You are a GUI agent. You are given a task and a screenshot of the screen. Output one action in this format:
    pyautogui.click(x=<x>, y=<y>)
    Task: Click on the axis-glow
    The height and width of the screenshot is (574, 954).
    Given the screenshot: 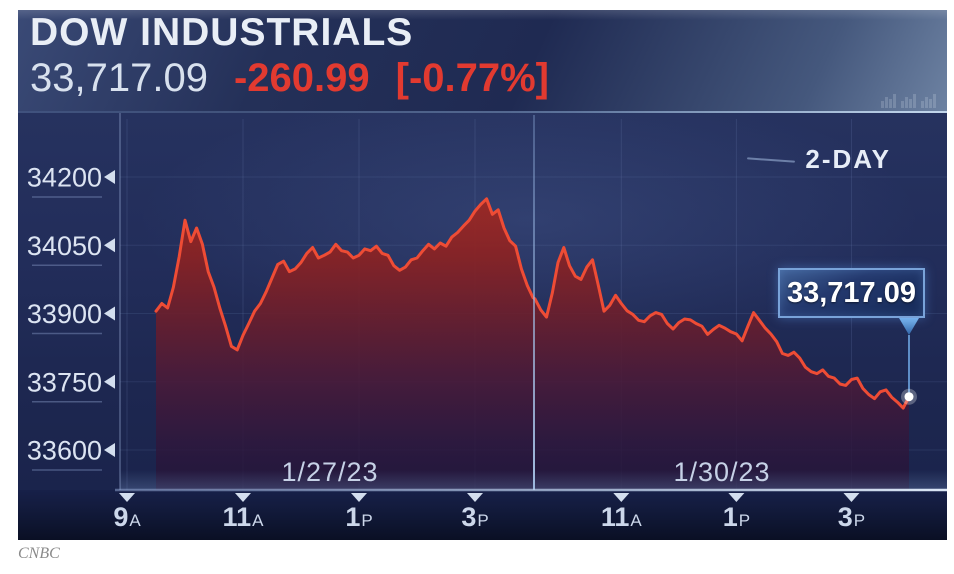 What is the action you would take?
    pyautogui.click(x=533, y=480)
    